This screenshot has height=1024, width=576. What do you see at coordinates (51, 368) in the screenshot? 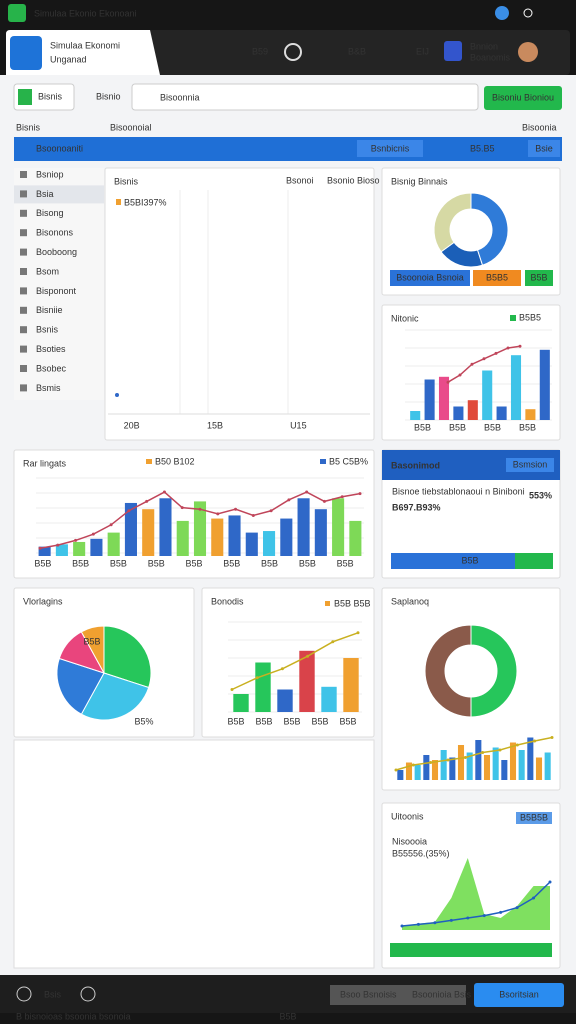
I see `sidebar-item: Bsobec` at bounding box center [51, 368].